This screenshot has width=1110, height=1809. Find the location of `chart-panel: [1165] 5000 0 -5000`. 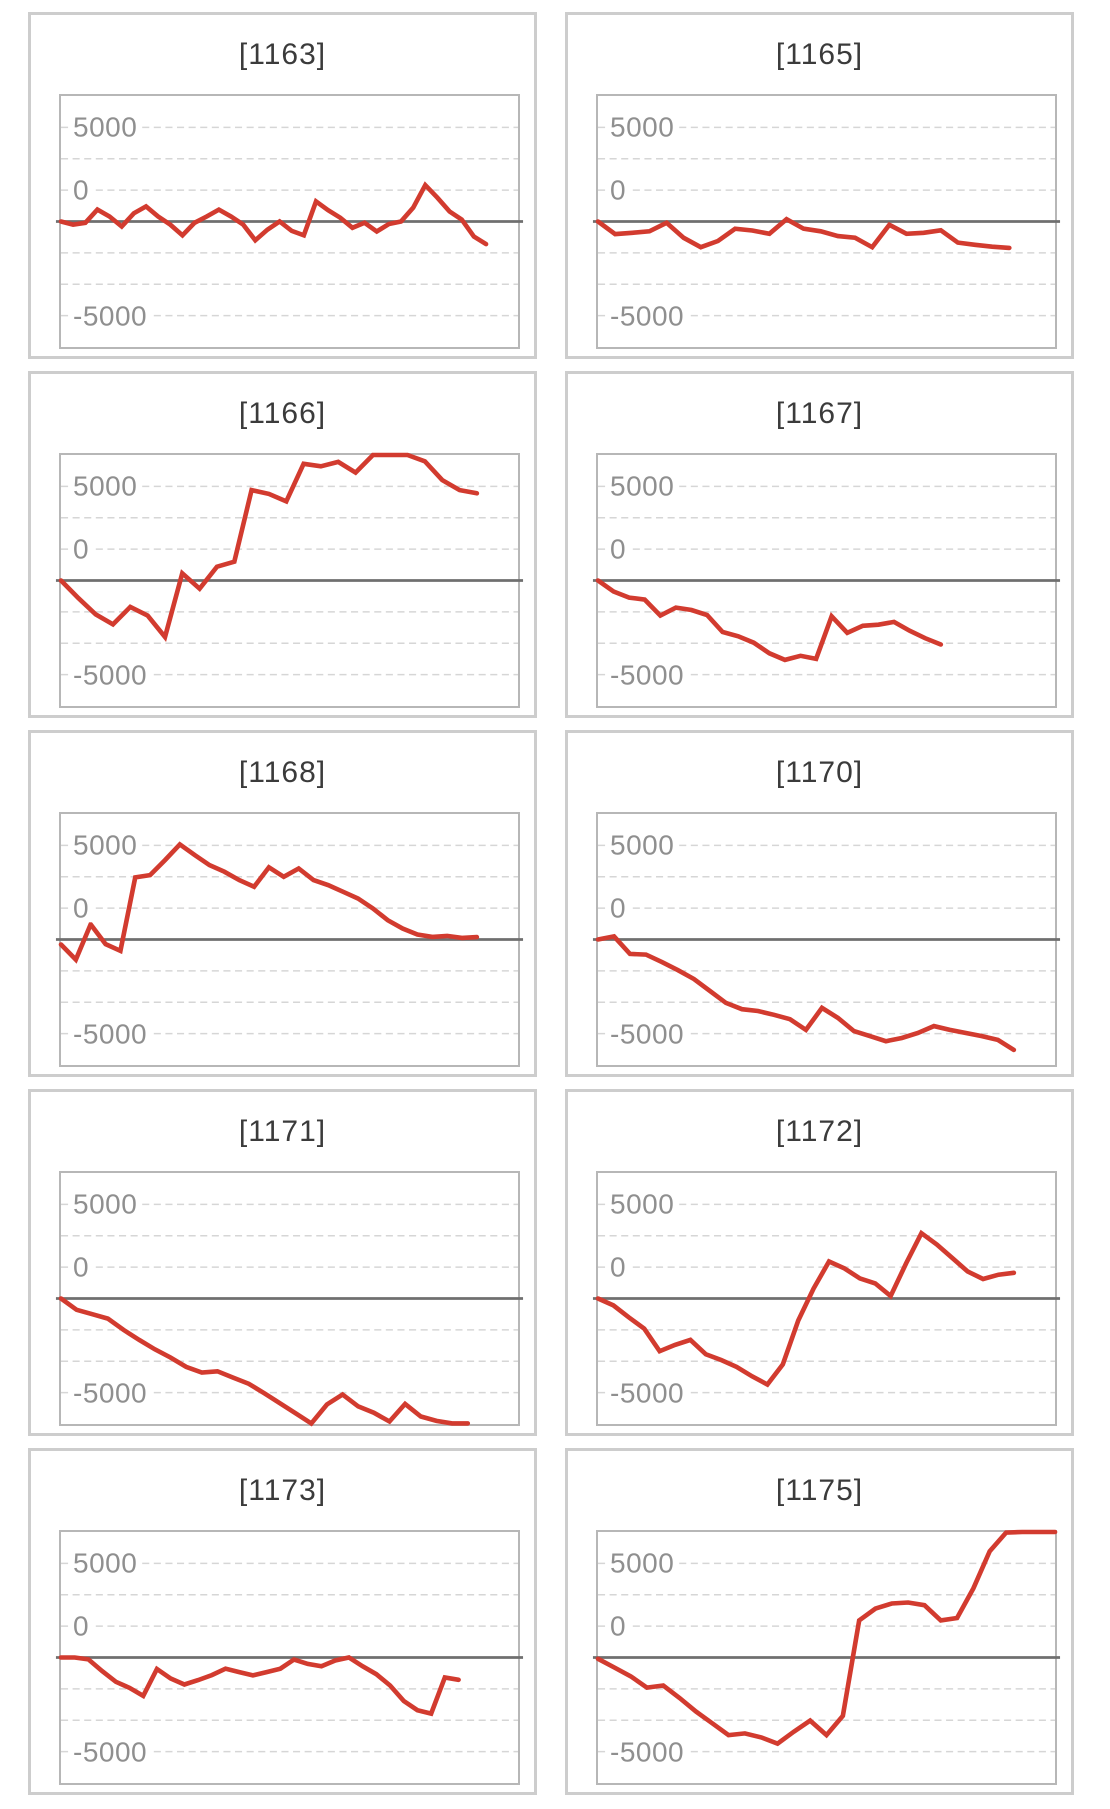

chart-panel: [1165] 5000 0 -5000 is located at coordinates (819, 185).